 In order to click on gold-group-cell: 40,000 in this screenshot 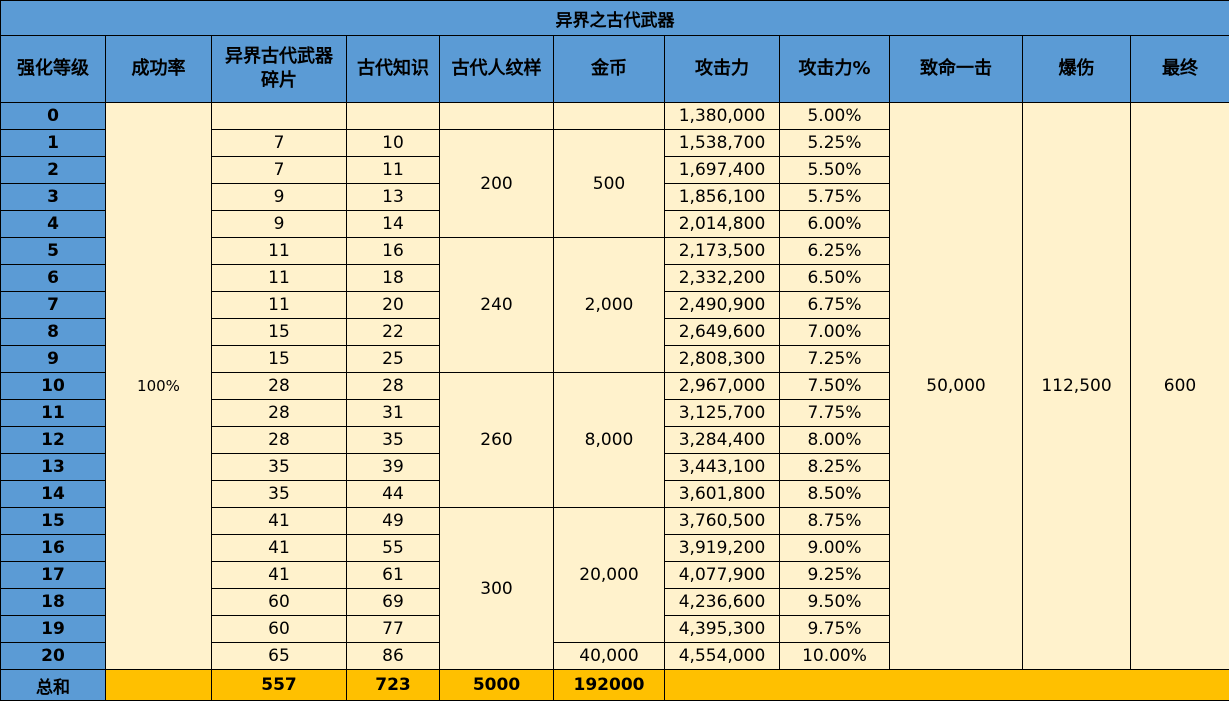, I will do `click(609, 656)`.